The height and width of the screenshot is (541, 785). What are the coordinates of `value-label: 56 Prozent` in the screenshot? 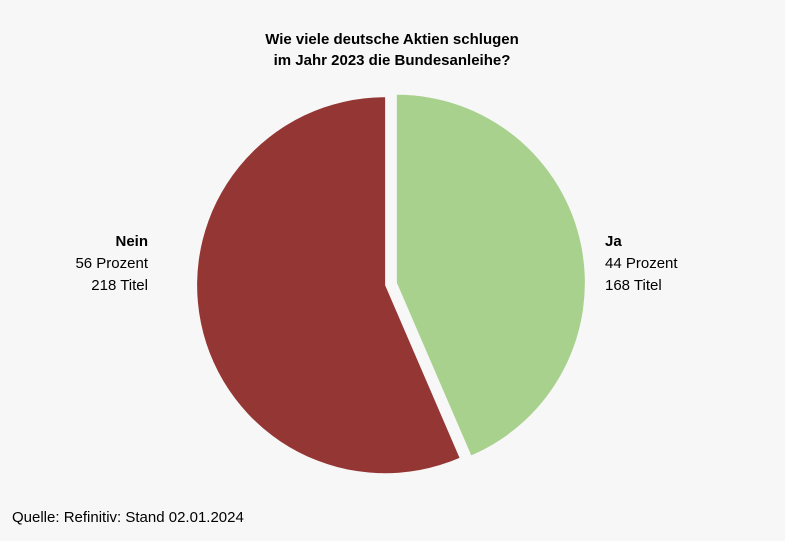 It's located at (111, 263).